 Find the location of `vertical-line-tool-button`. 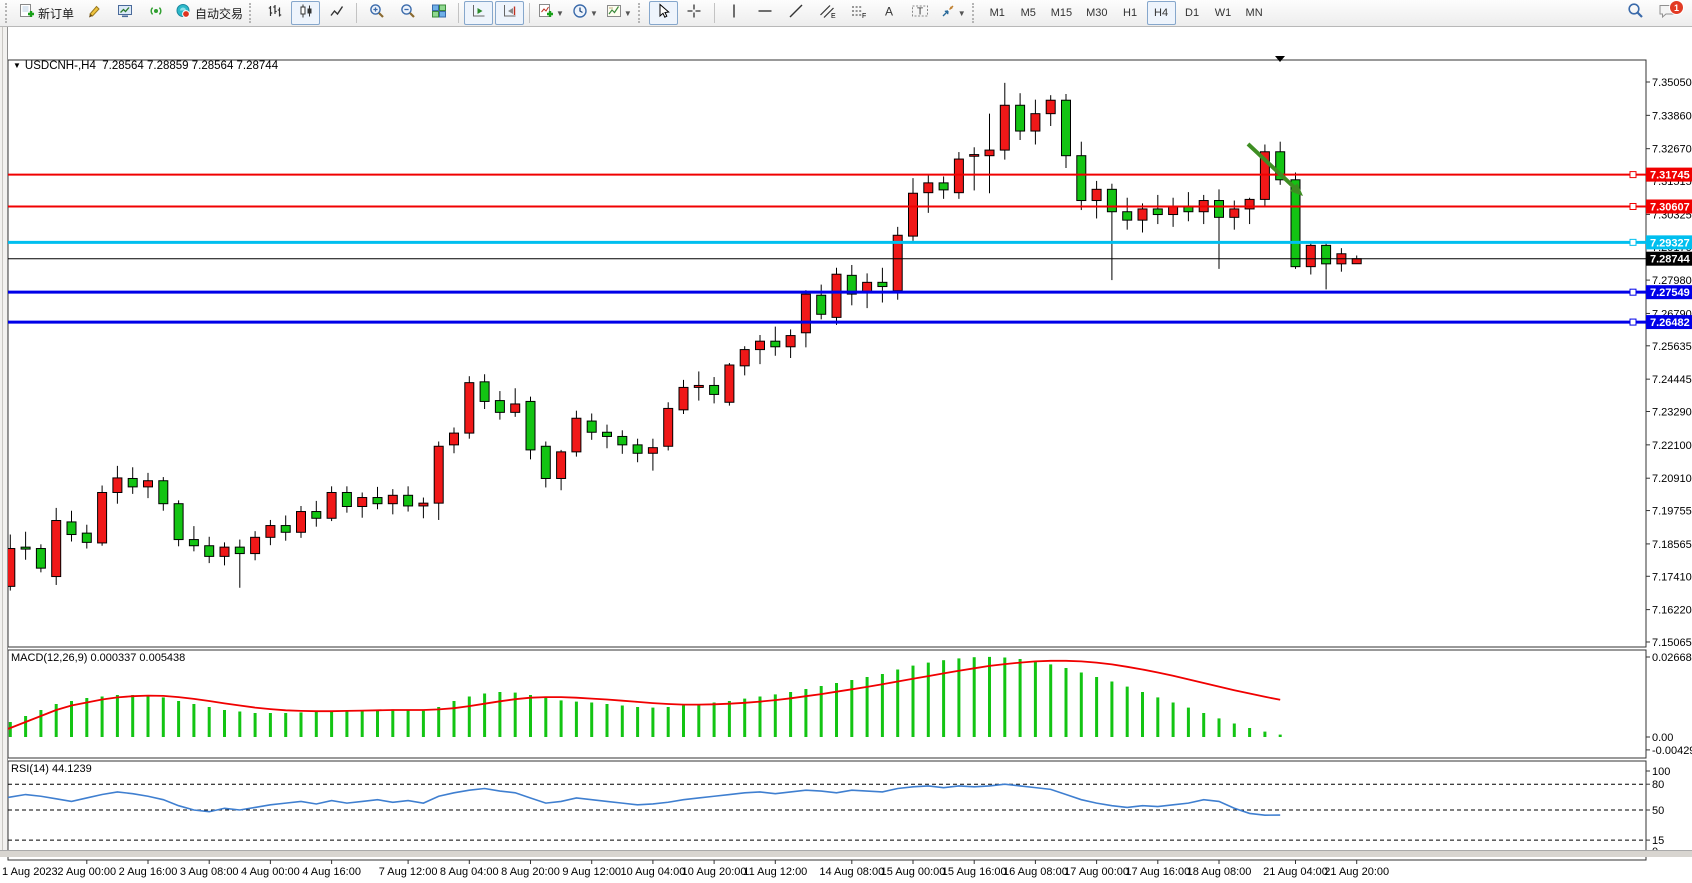

vertical-line-tool-button is located at coordinates (734, 13).